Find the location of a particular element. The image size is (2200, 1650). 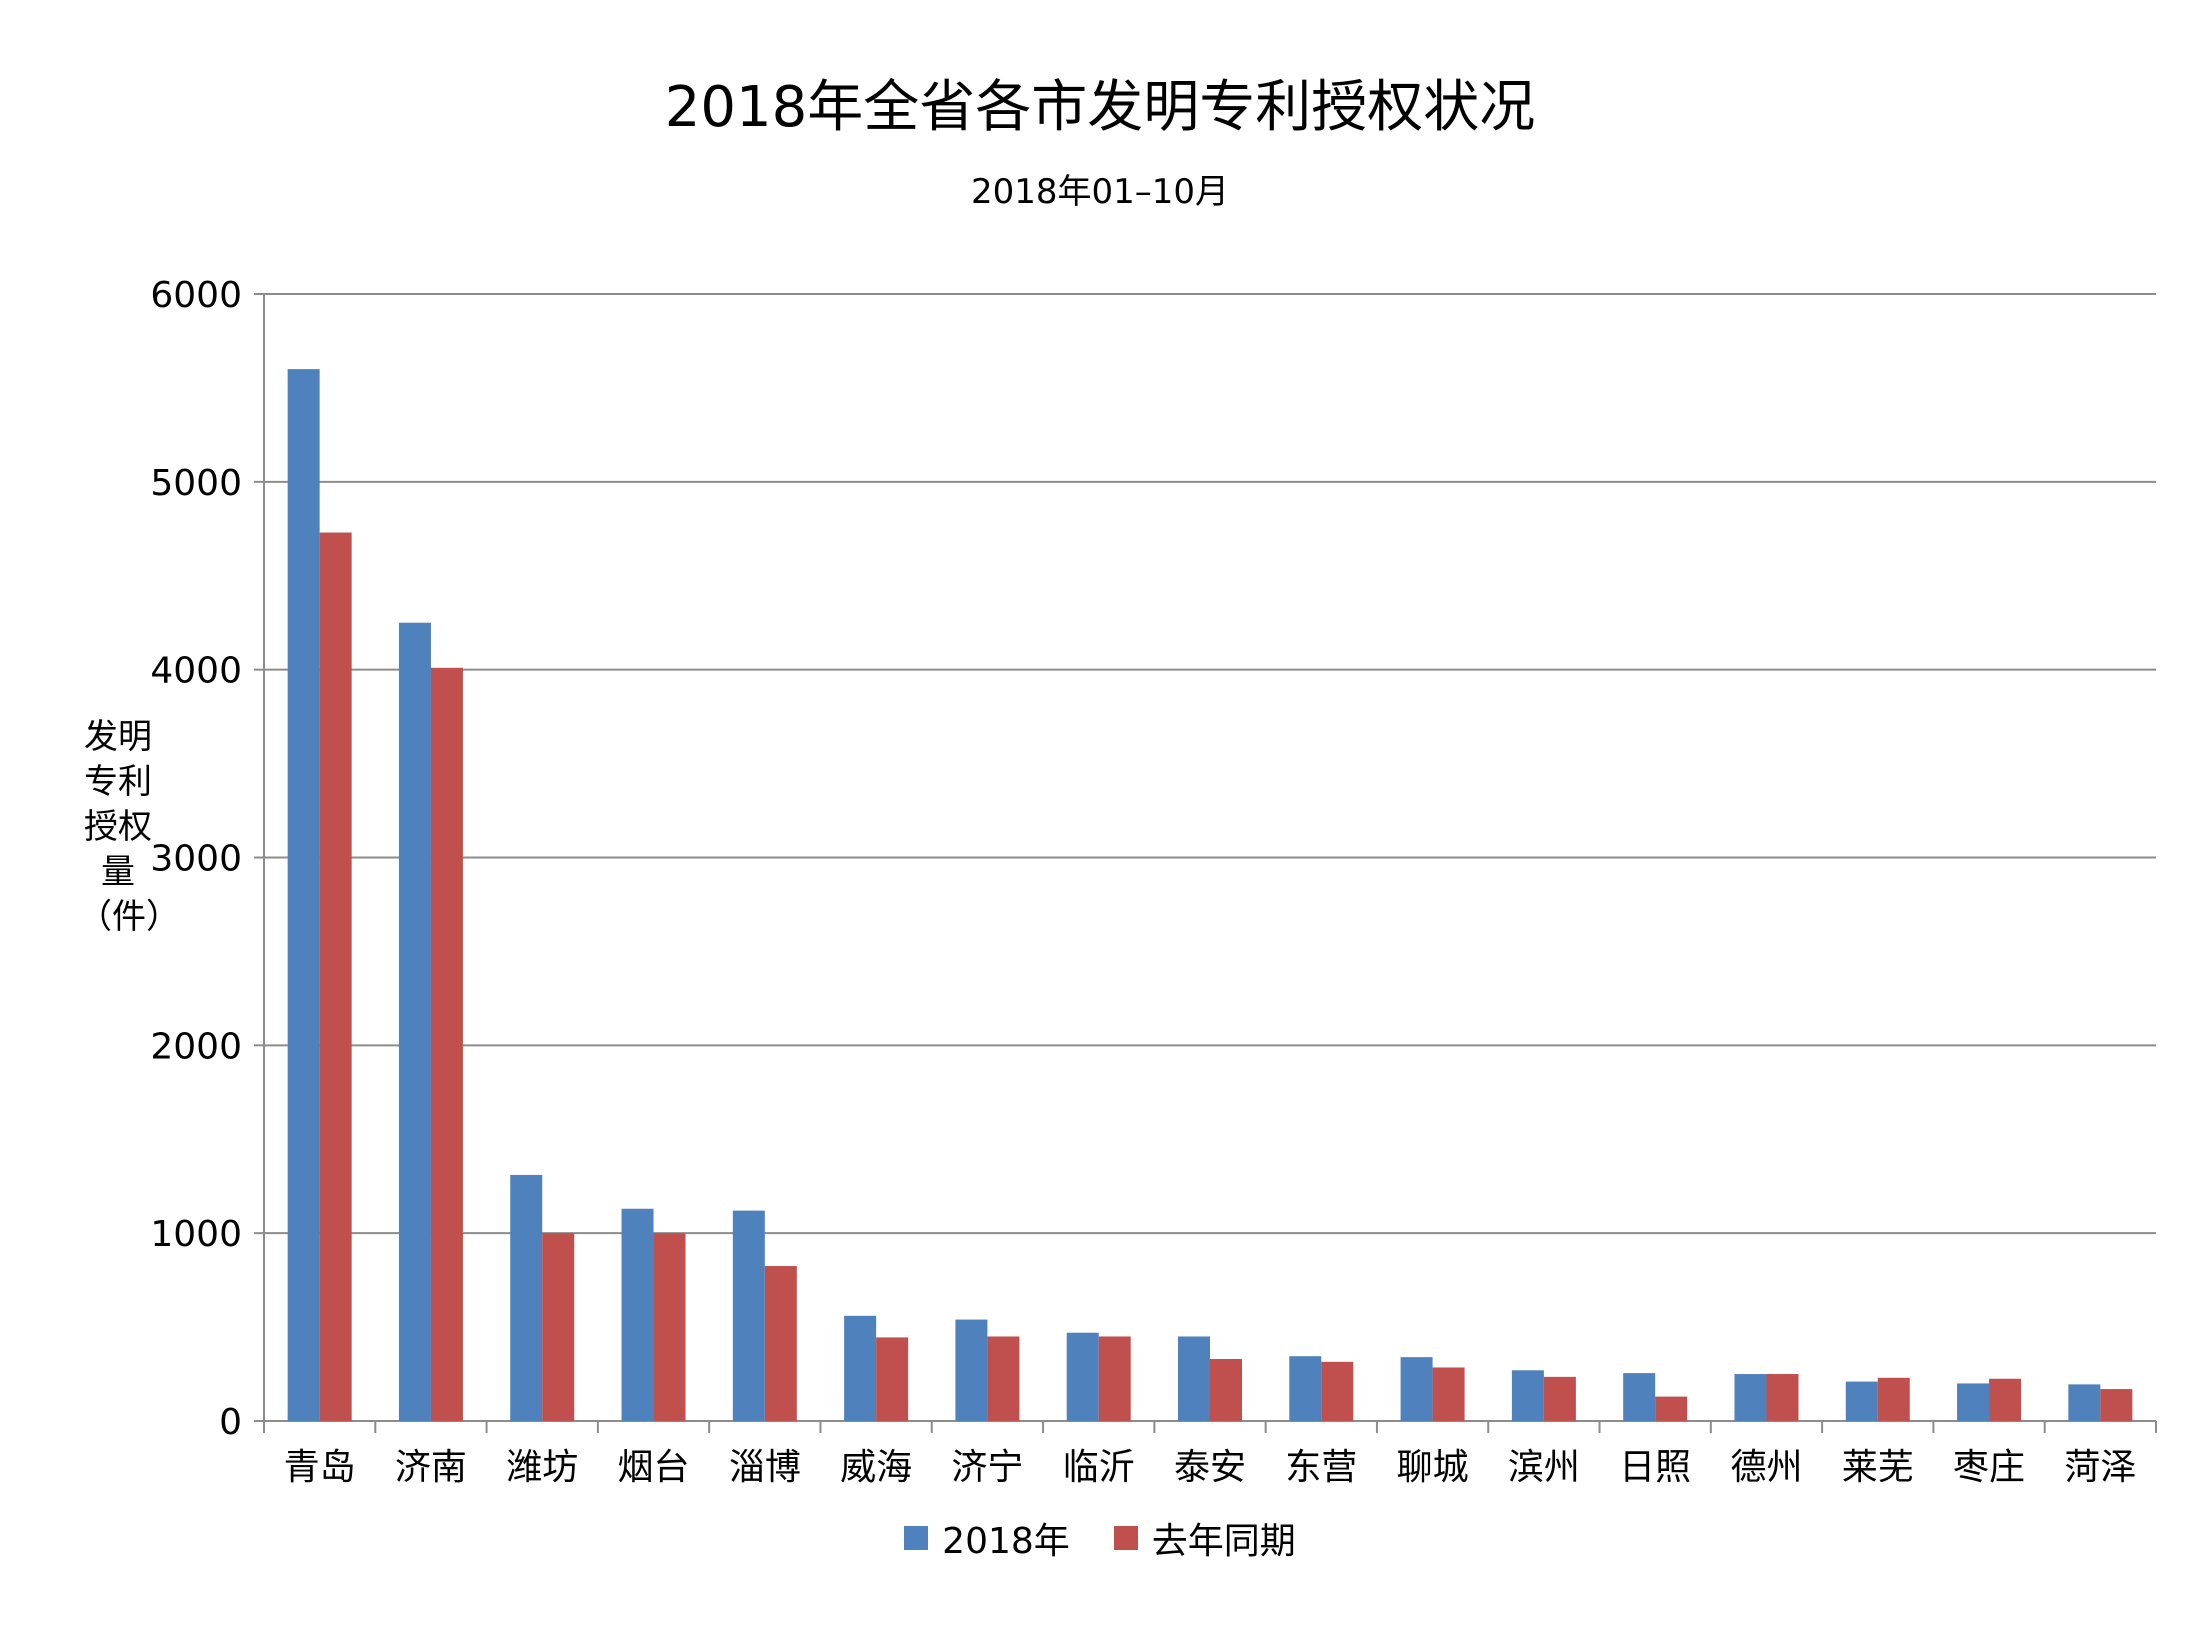

x-tick-label: 青岛 is located at coordinates (320, 1467).